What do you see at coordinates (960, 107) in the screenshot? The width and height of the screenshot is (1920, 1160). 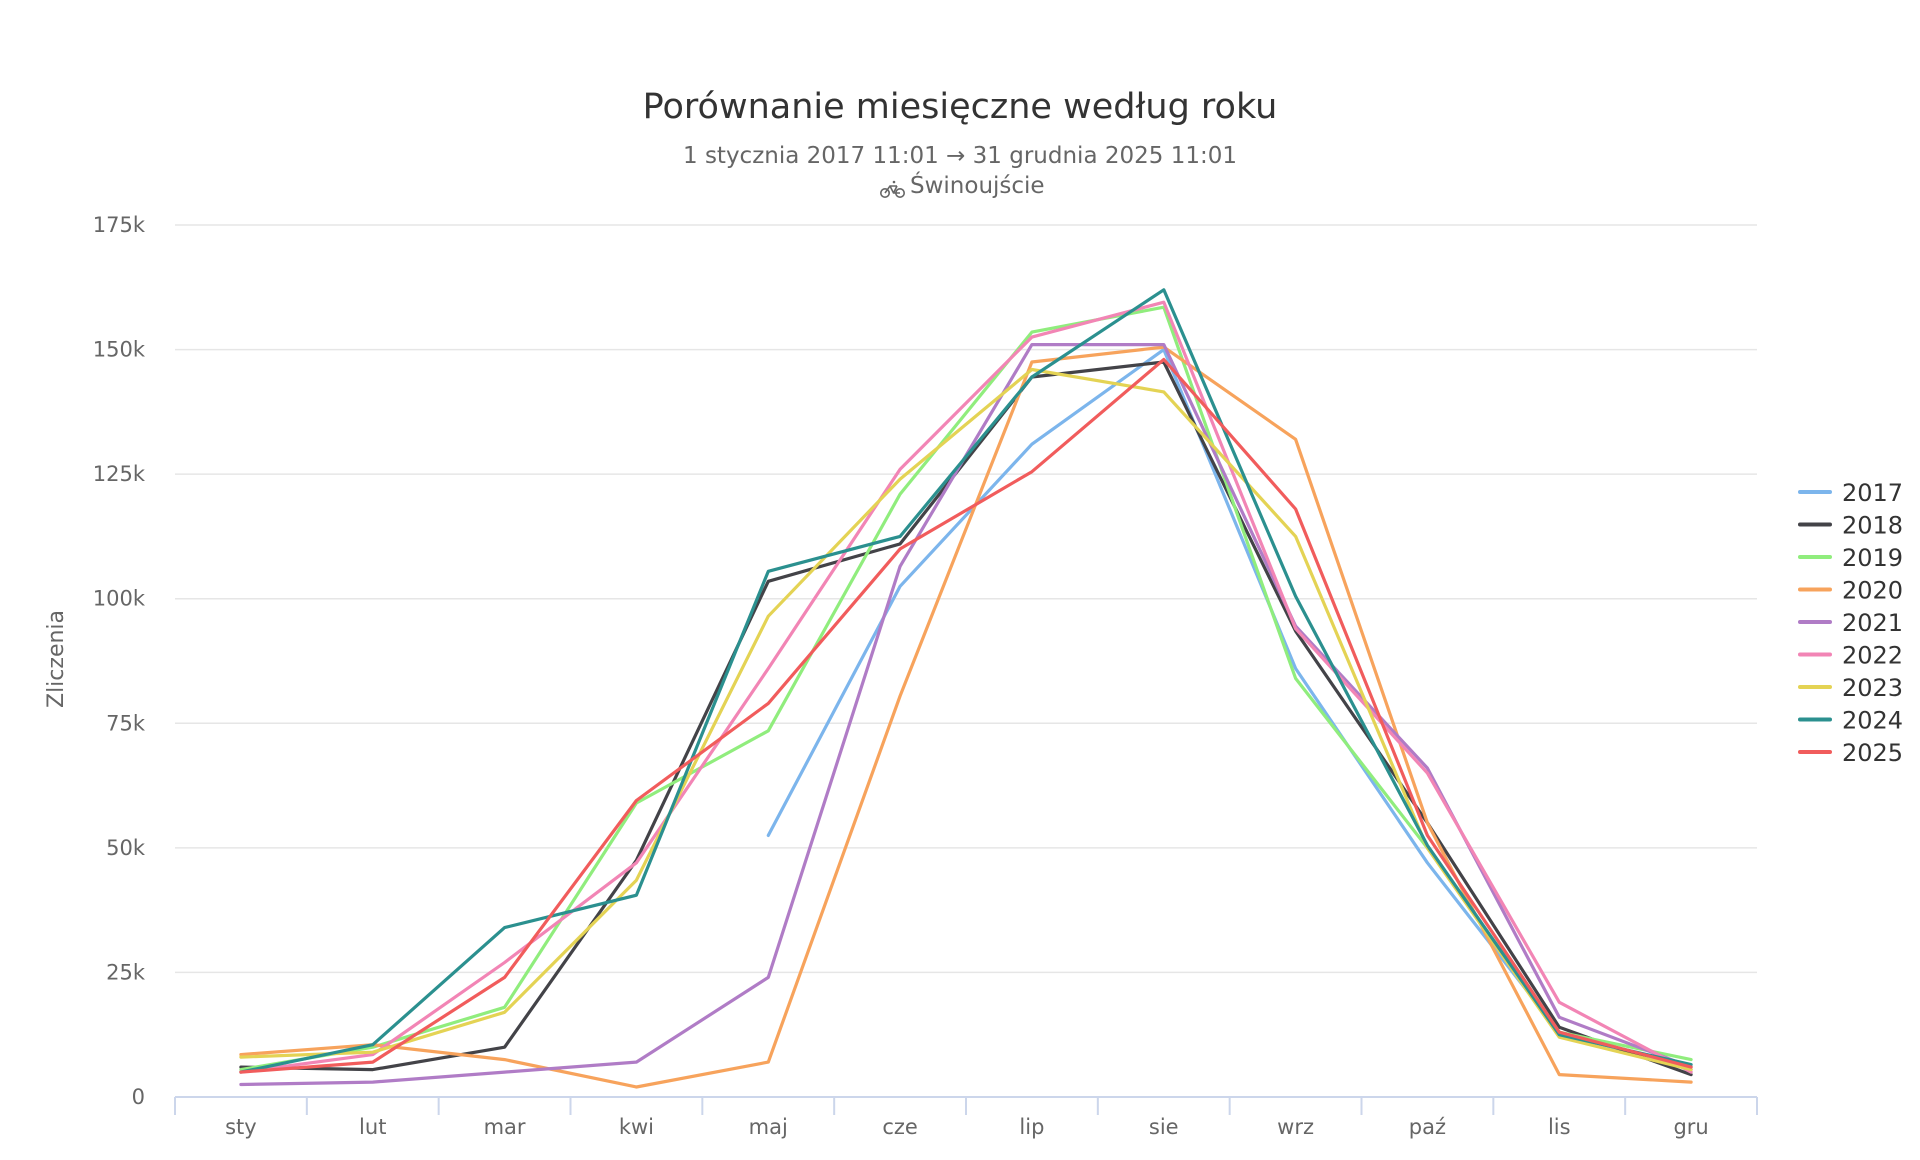 I see `chart-title: Porównanie miesięczne według roku` at bounding box center [960, 107].